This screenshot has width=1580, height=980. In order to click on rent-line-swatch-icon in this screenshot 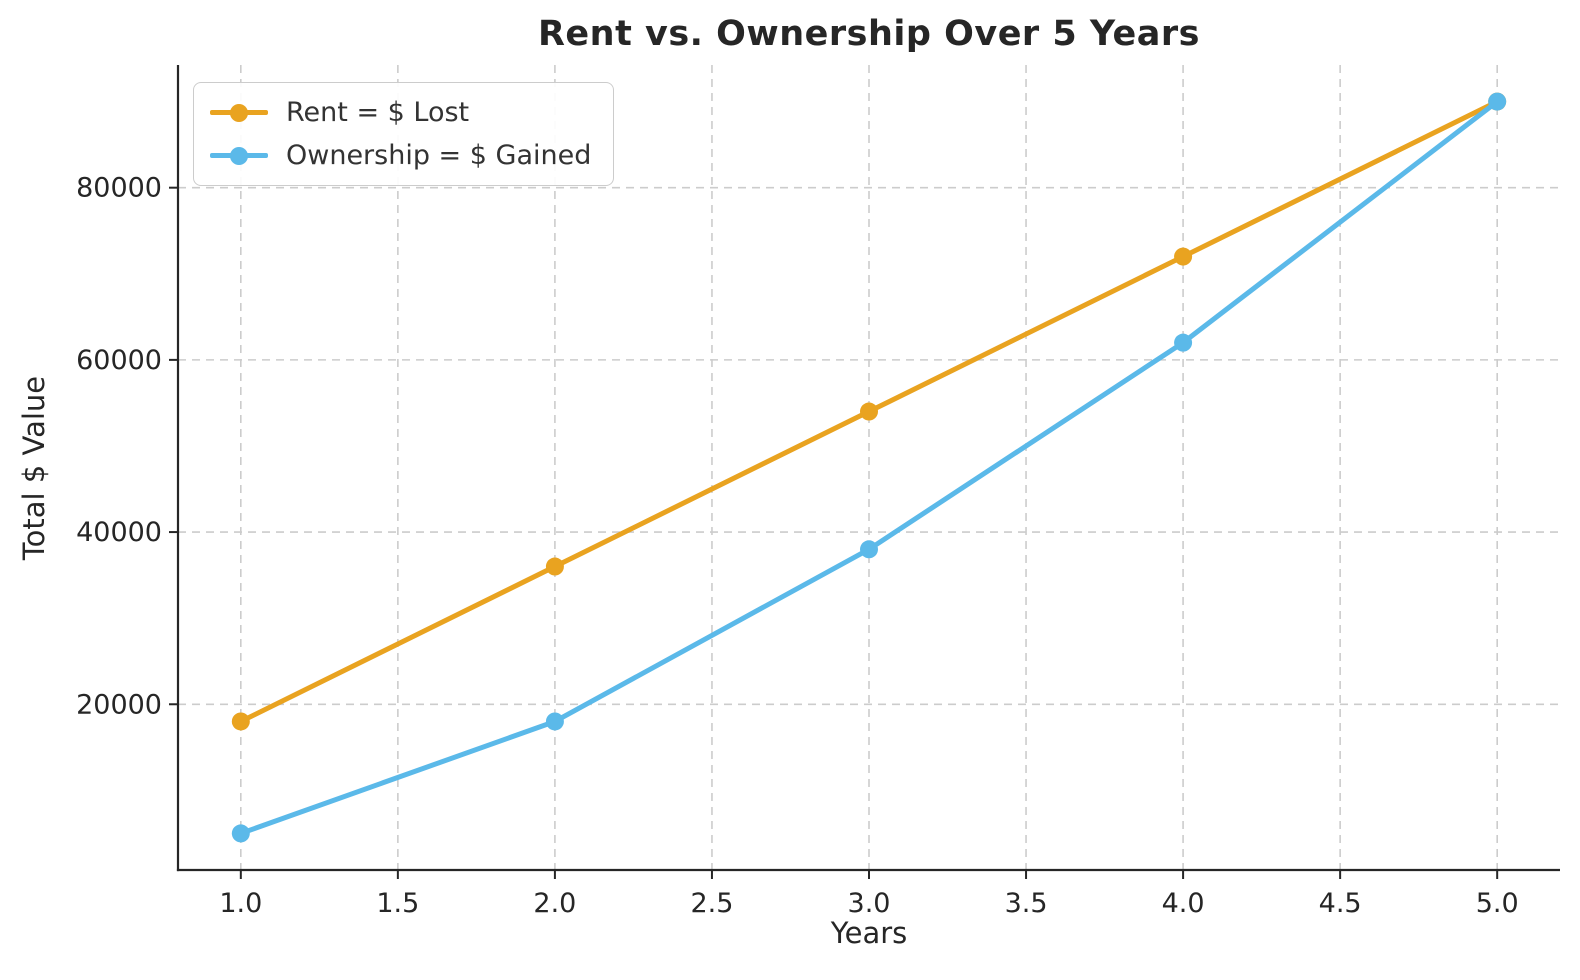, I will do `click(239, 113)`.